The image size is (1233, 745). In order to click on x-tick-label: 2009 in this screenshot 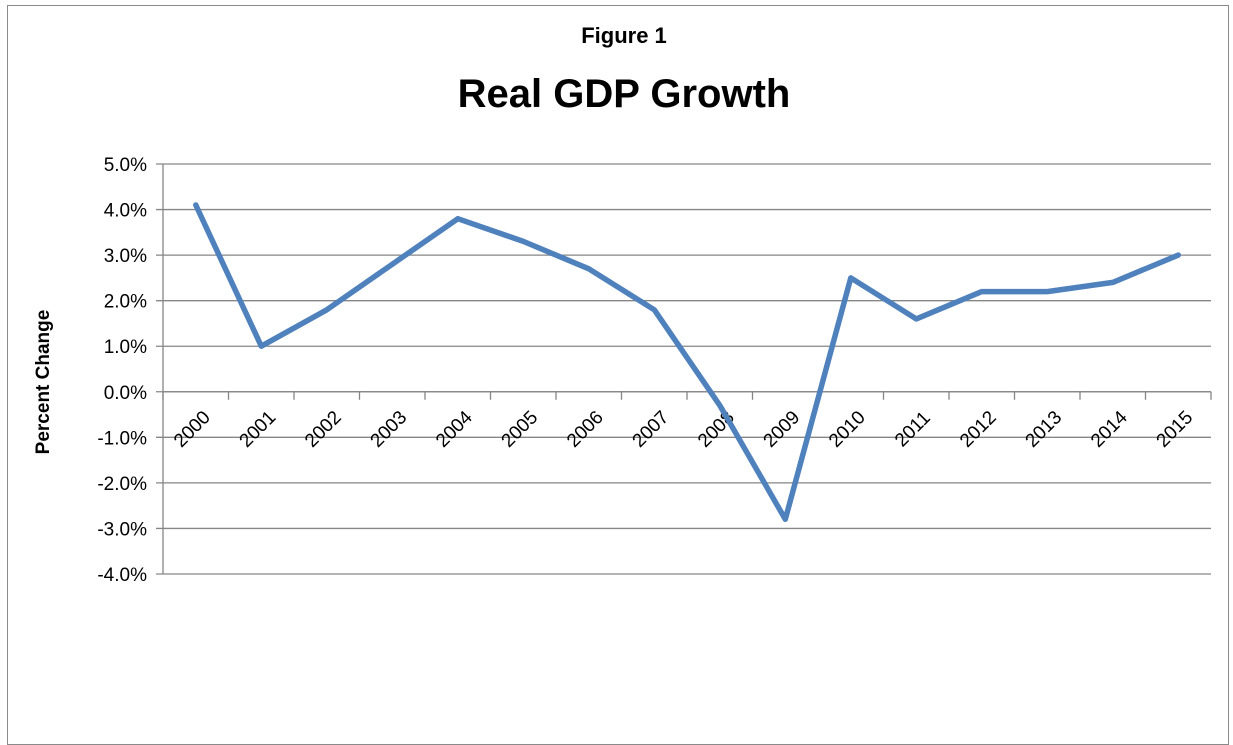, I will do `click(782, 429)`.